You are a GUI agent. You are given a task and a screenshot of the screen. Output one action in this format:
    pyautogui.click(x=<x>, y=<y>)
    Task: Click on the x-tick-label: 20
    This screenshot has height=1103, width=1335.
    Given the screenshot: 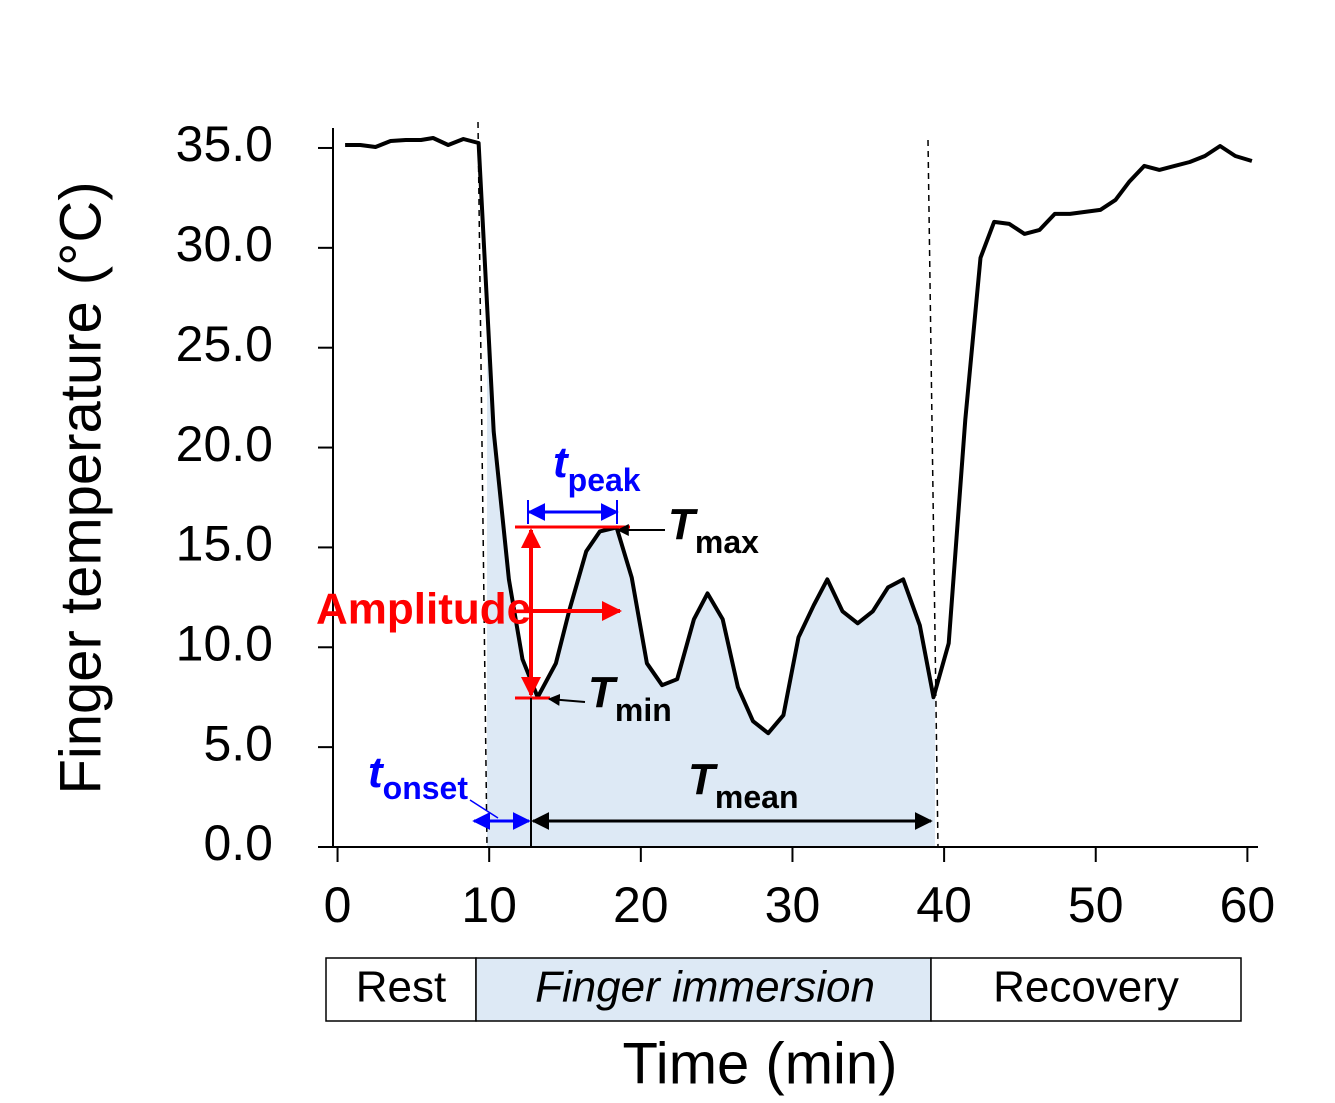 What is the action you would take?
    pyautogui.click(x=641, y=905)
    